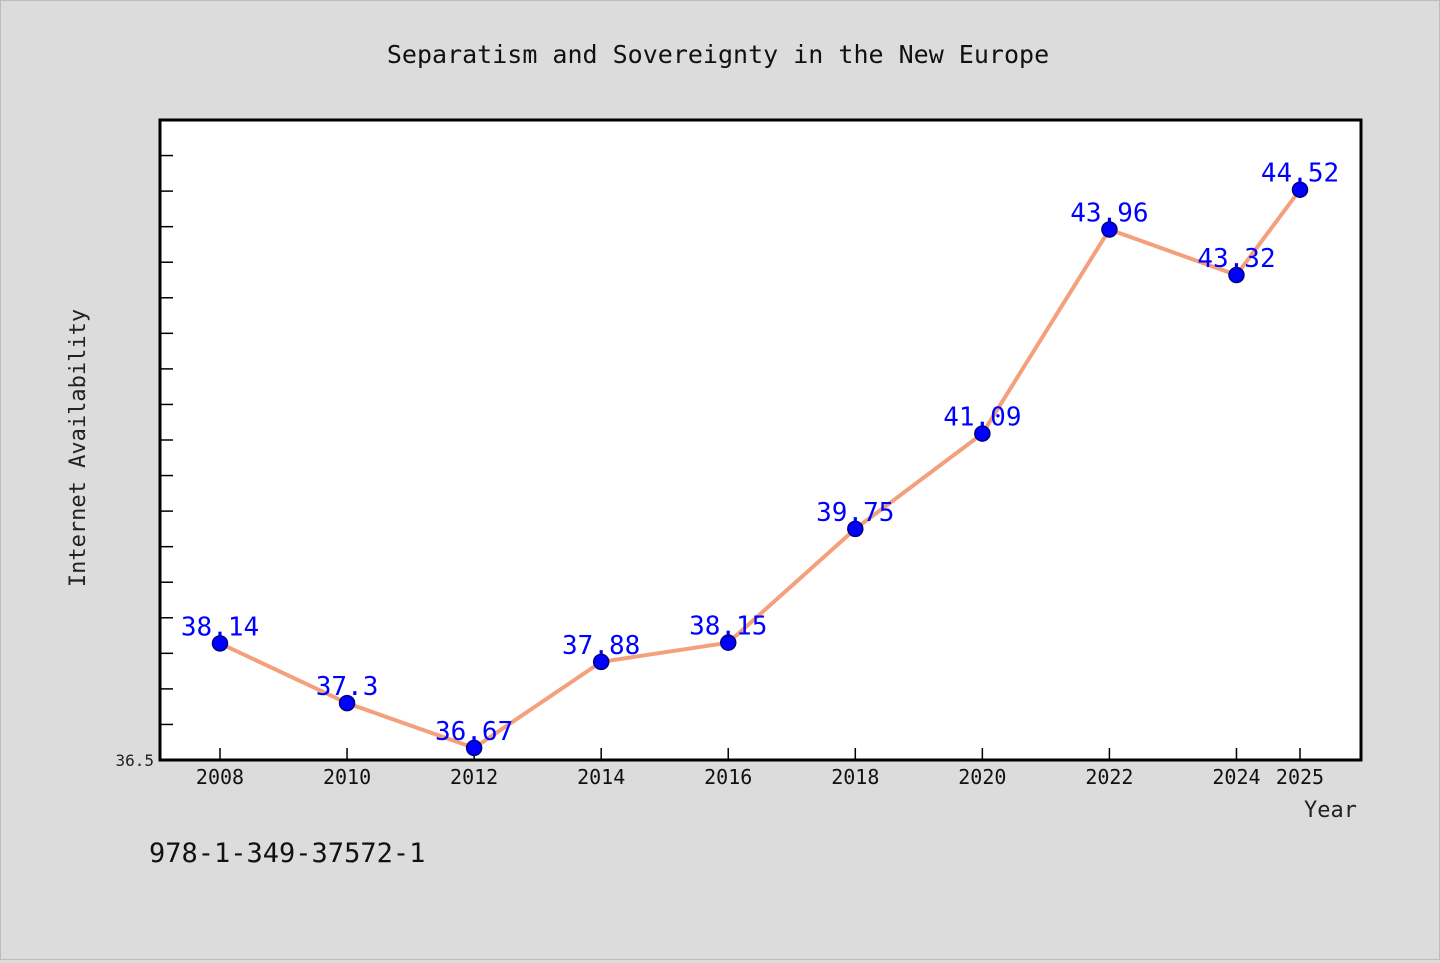 This screenshot has width=1440, height=963. I want to click on data-label: 44.52, so click(1300, 174).